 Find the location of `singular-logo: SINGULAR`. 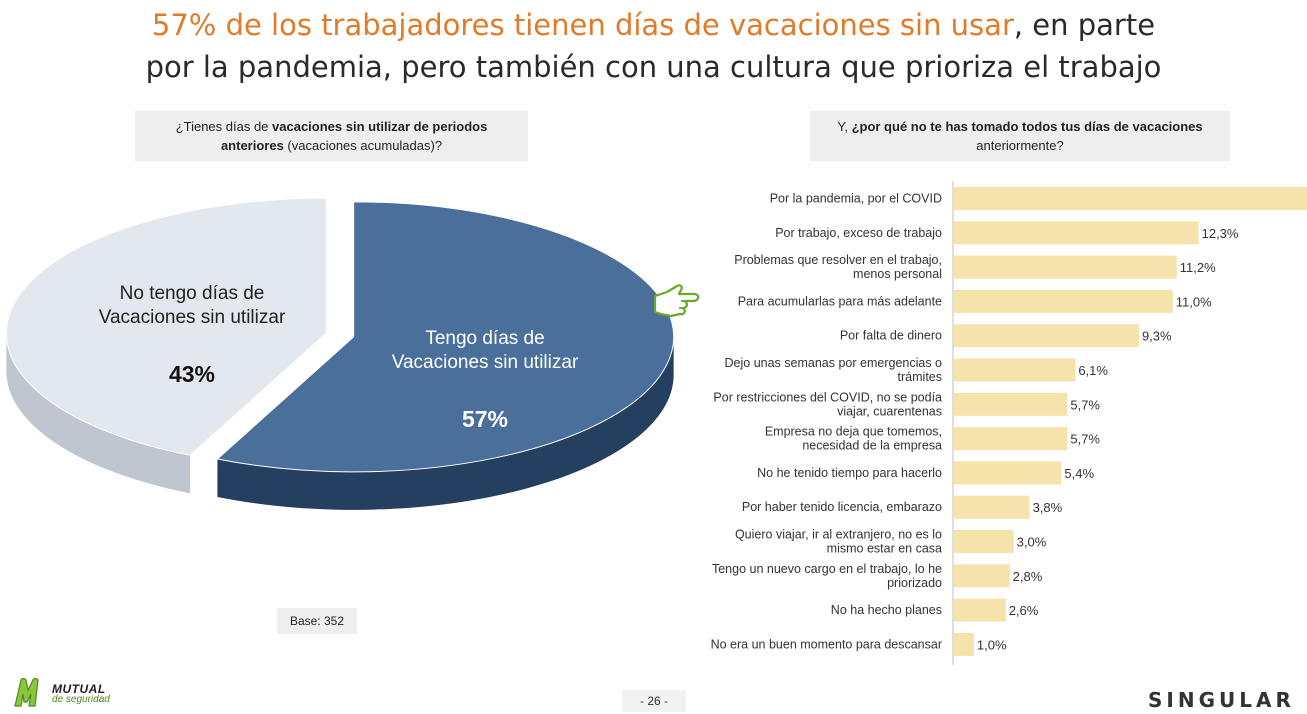

singular-logo: SINGULAR is located at coordinates (1221, 700).